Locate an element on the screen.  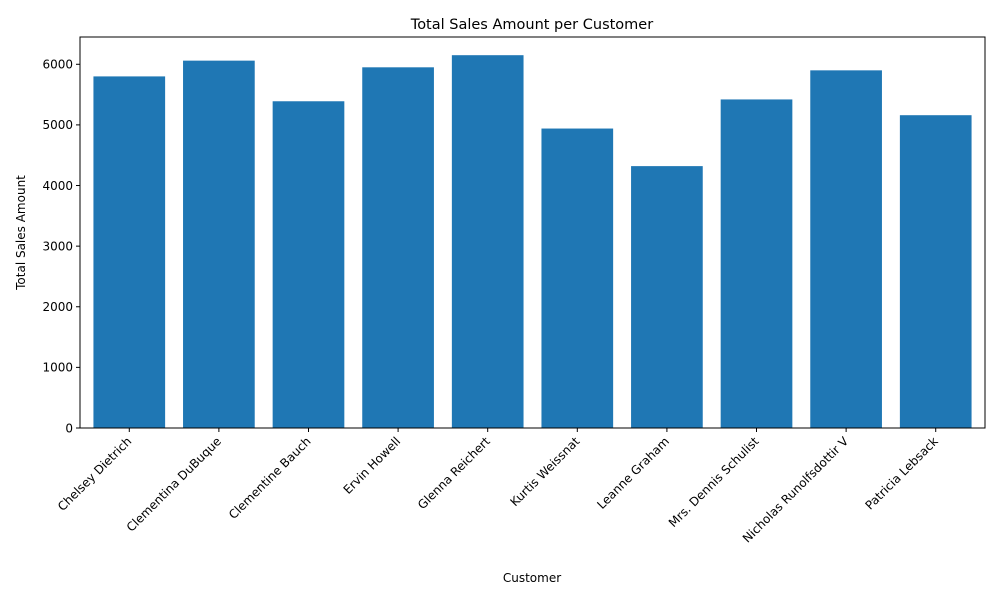
bar-chelsey-dietrich is located at coordinates (129, 252).